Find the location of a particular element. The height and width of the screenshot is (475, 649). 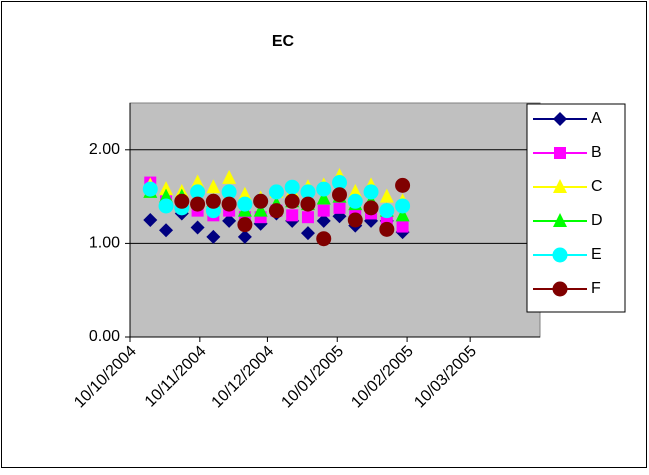

legend-label: C is located at coordinates (597, 186).